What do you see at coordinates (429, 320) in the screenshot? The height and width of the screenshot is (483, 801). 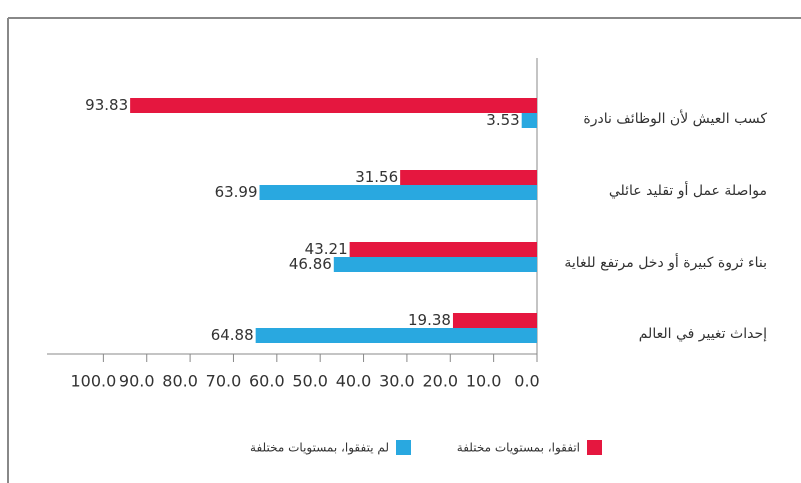 I see `value-label: 19.38` at bounding box center [429, 320].